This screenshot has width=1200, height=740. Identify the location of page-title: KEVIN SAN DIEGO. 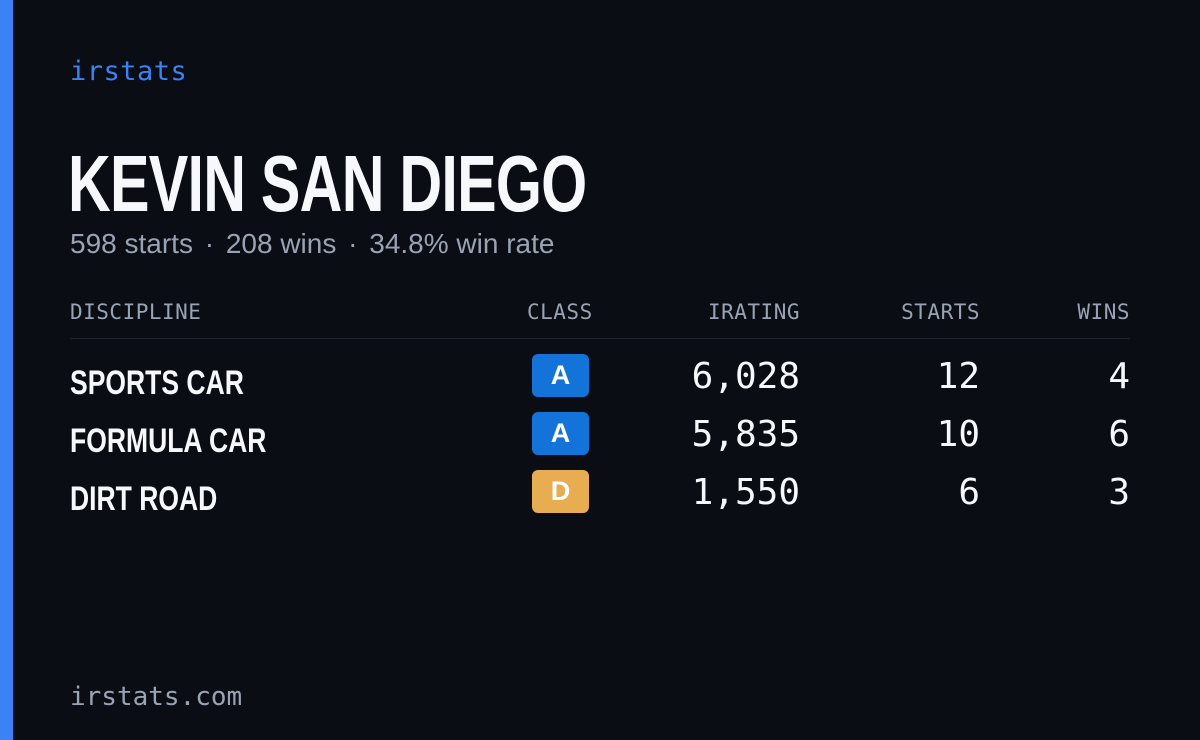
(327, 183).